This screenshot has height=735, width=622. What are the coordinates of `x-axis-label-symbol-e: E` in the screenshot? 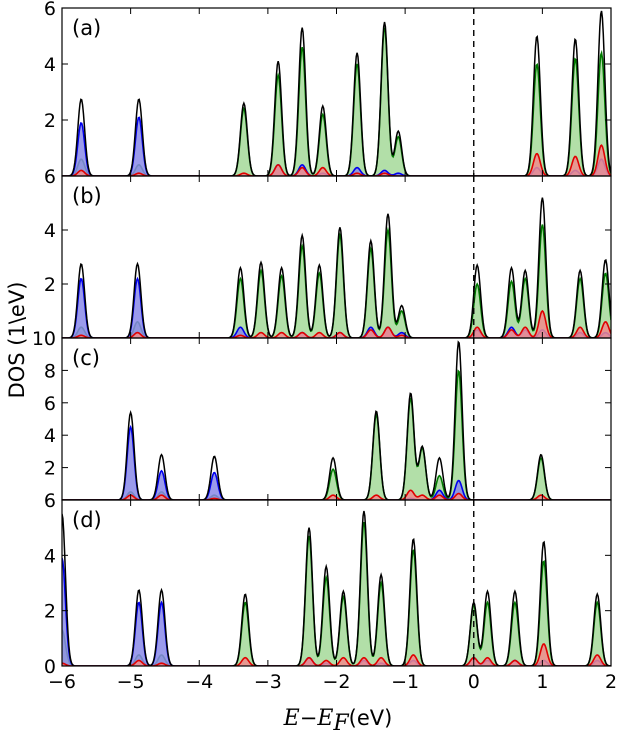 It's located at (291, 718).